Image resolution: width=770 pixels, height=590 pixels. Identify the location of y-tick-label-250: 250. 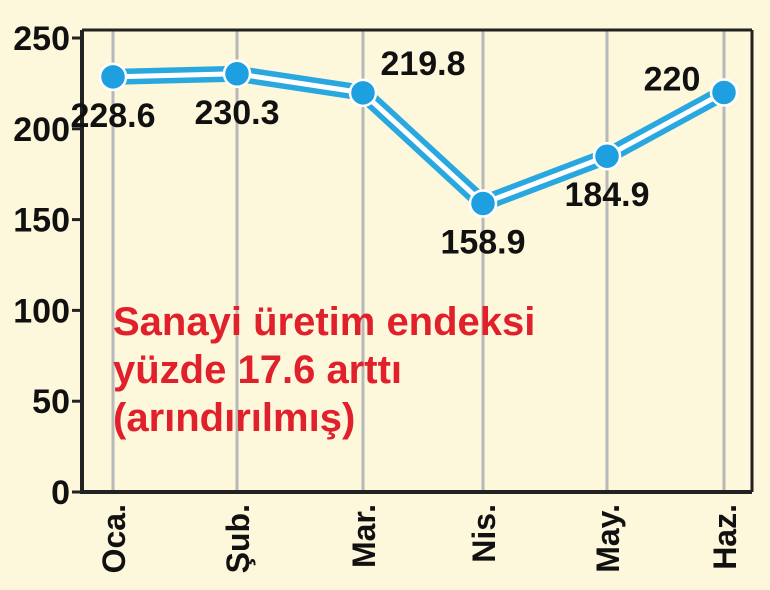
(41, 39).